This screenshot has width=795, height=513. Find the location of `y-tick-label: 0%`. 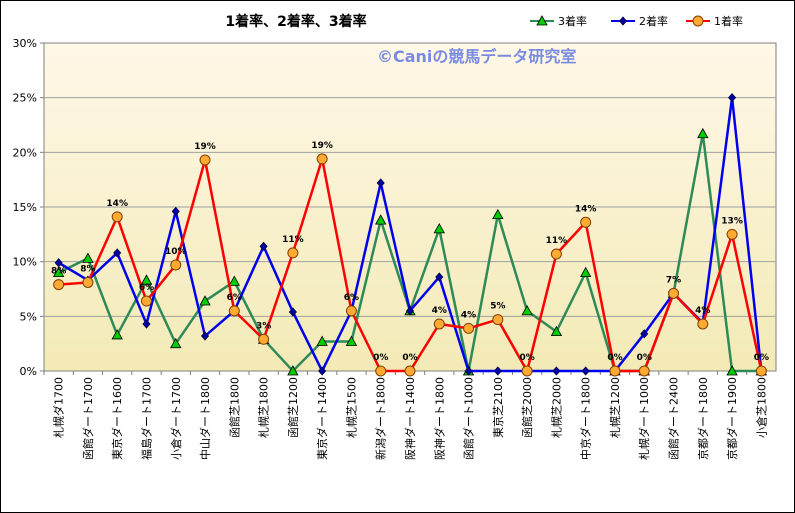

y-tick-label: 0% is located at coordinates (28, 371).